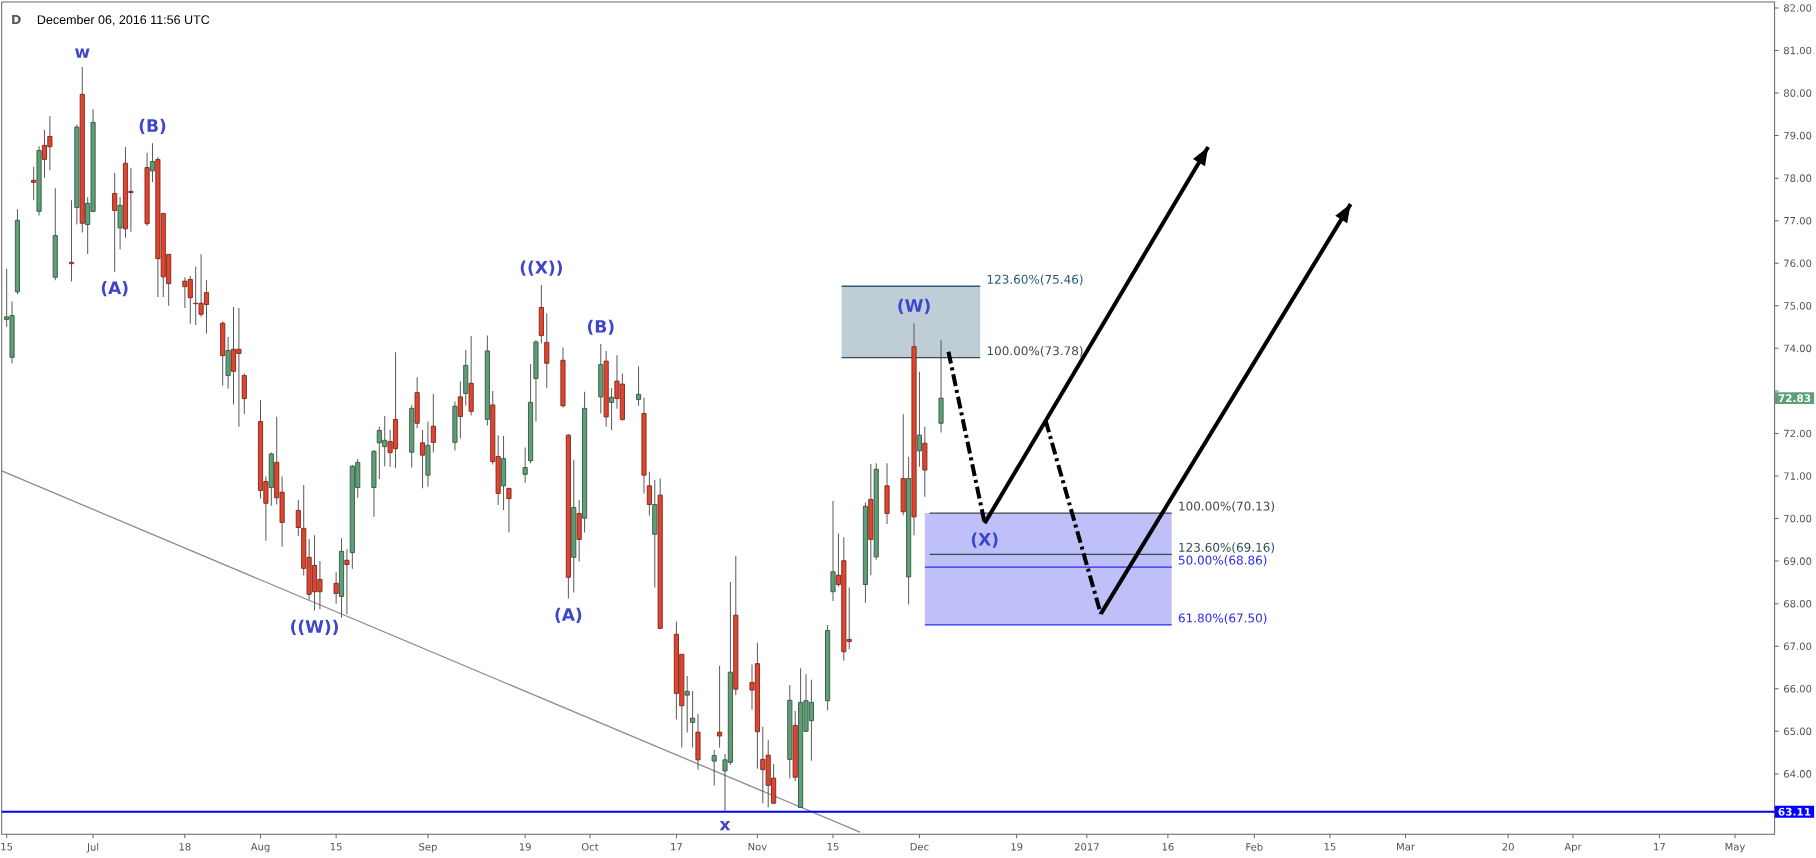  Describe the element at coordinates (1794, 811) in the screenshot. I see `ref-line-label: 63.11` at that location.